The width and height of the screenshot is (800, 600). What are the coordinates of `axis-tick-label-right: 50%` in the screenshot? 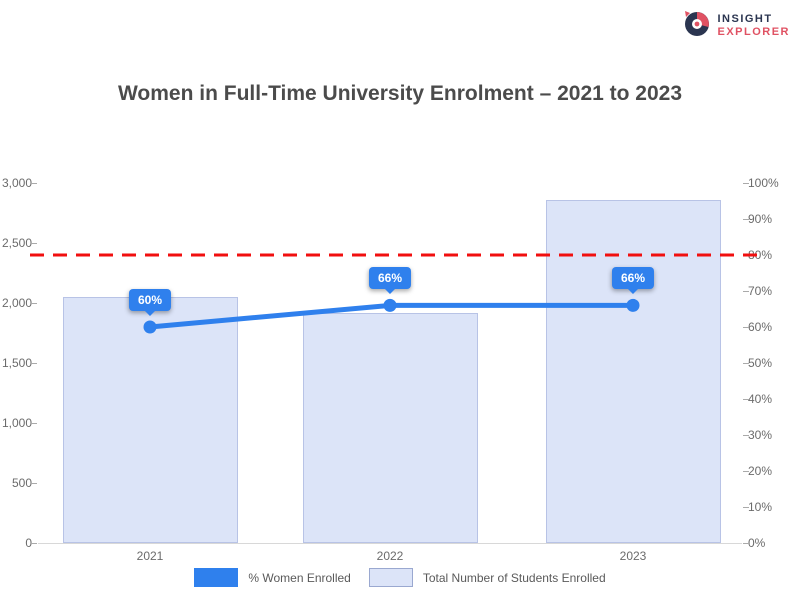 It's located at (760, 363).